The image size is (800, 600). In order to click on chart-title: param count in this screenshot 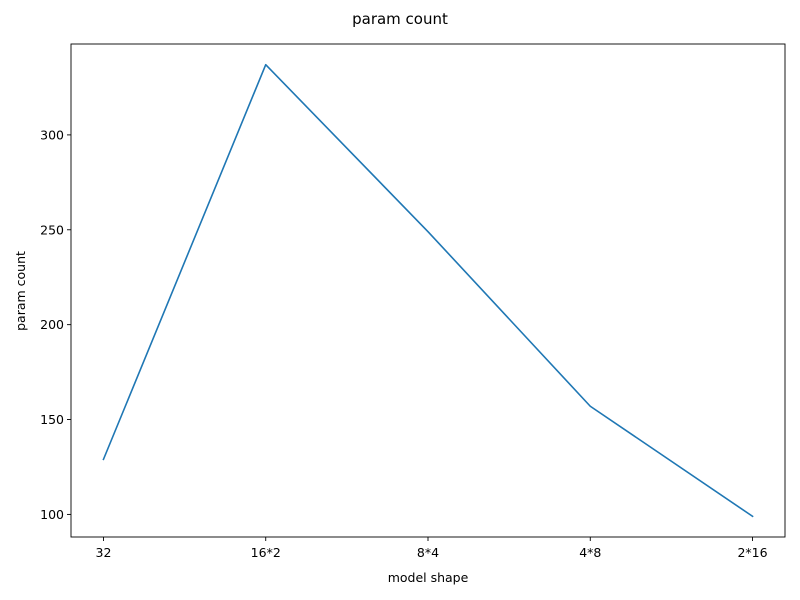, I will do `click(400, 19)`.